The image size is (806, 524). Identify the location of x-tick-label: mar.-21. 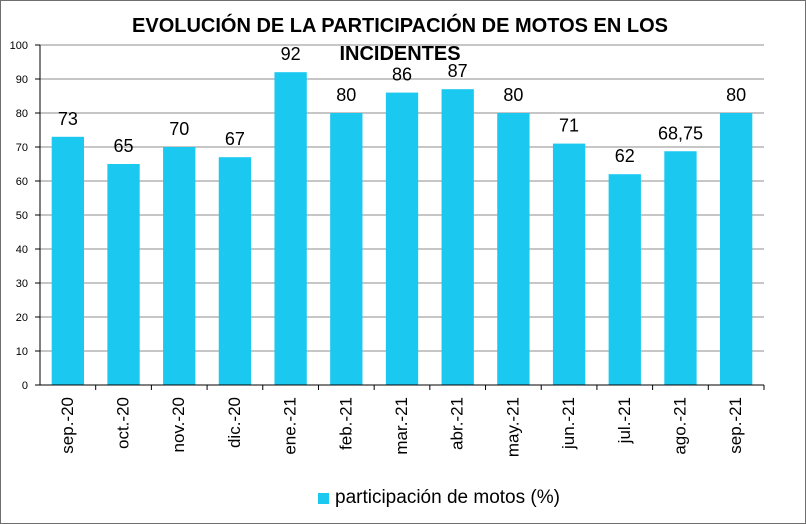
(401, 426).